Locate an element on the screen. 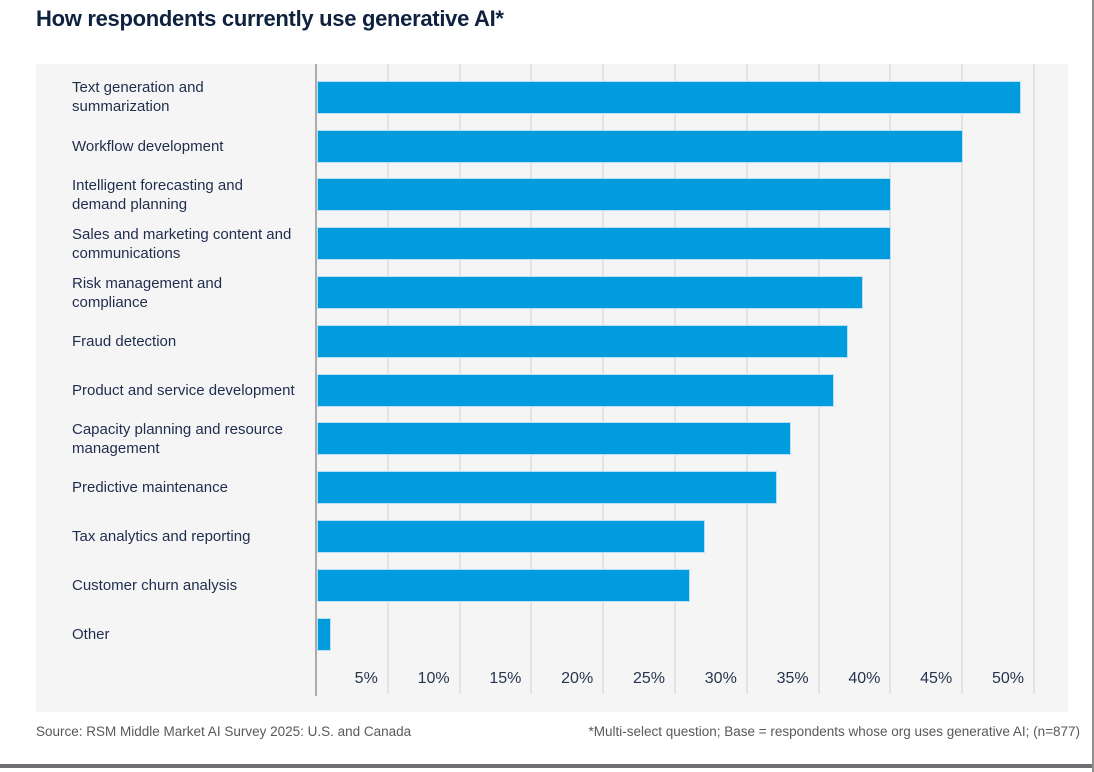 This screenshot has width=1094, height=772. category-label: Tax analytics and reporting is located at coordinates (161, 537).